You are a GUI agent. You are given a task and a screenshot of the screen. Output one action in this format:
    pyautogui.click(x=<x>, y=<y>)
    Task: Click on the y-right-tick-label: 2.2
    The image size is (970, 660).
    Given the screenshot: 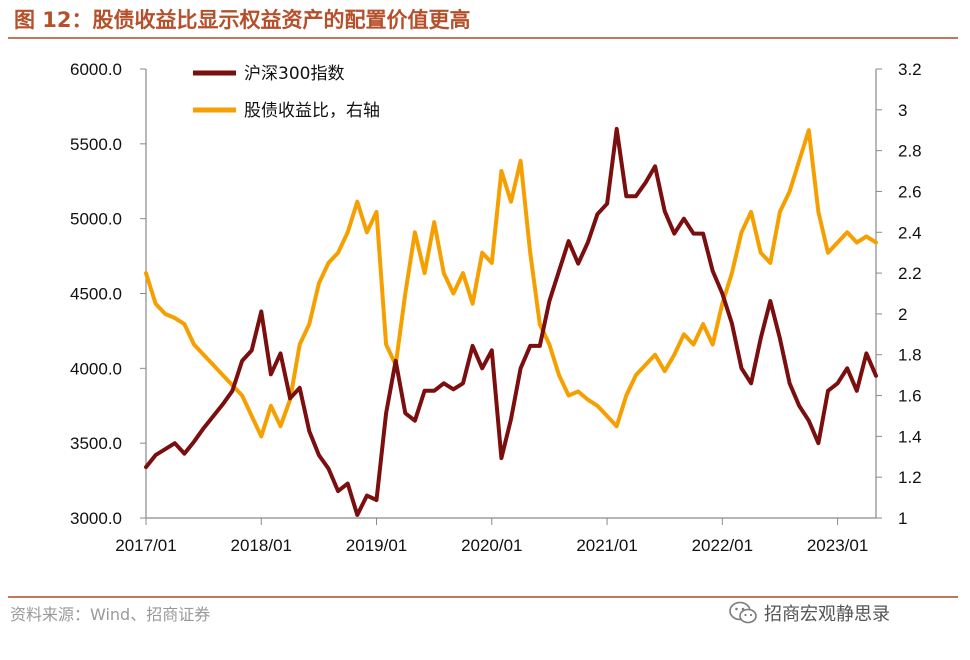 What is the action you would take?
    pyautogui.click(x=910, y=273)
    